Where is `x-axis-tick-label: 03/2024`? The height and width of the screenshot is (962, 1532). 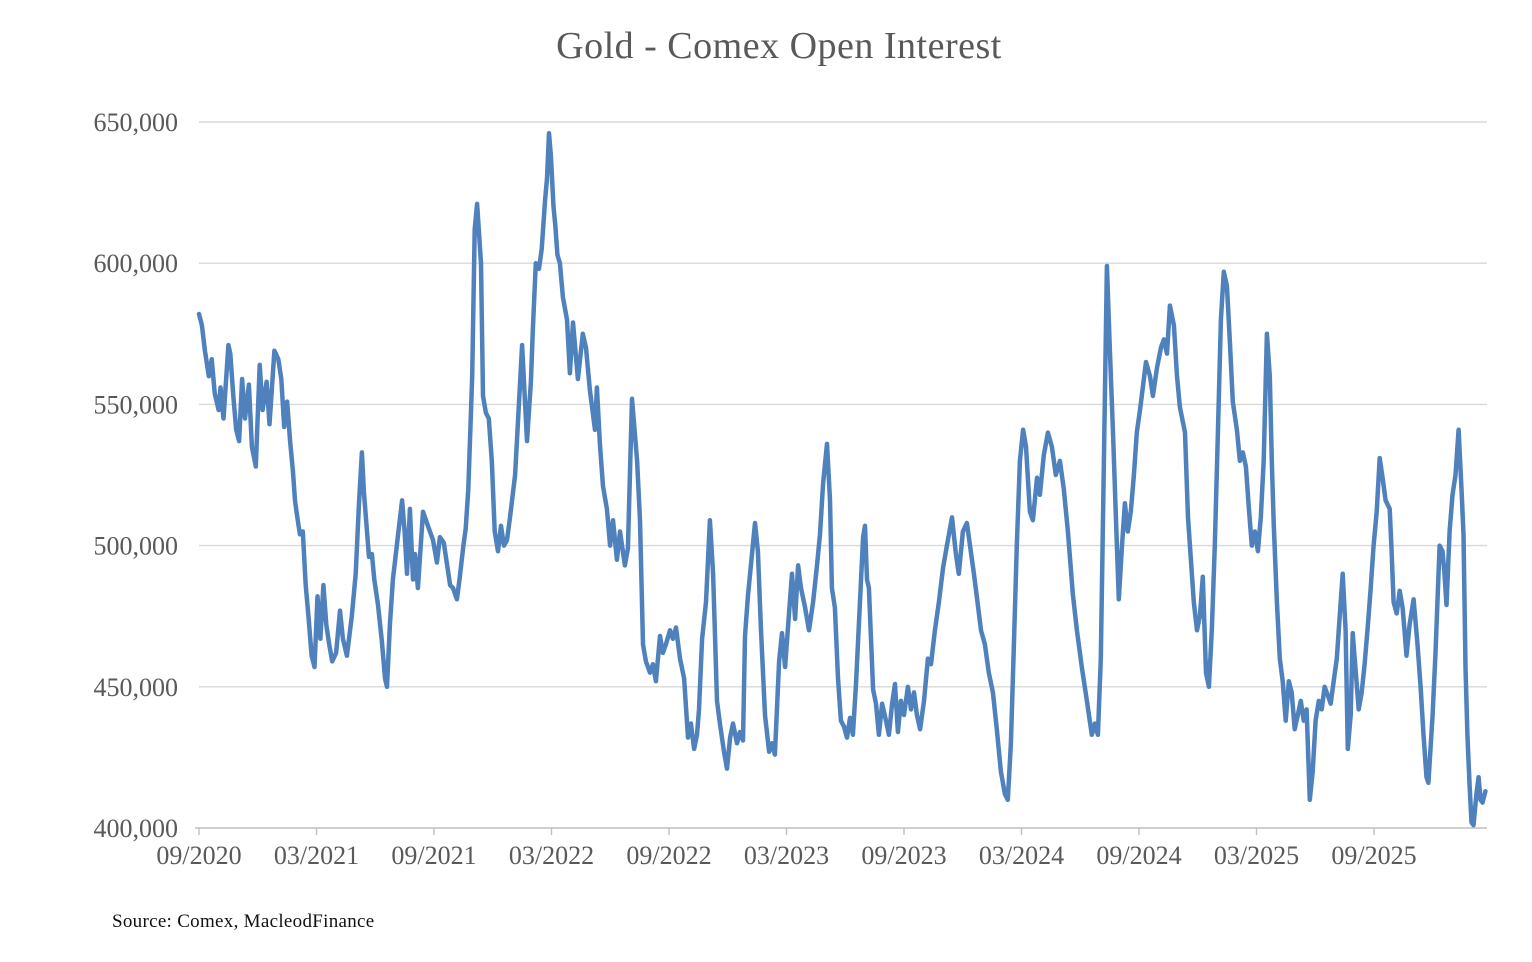
x-axis-tick-label: 03/2024 is located at coordinates (1021, 855).